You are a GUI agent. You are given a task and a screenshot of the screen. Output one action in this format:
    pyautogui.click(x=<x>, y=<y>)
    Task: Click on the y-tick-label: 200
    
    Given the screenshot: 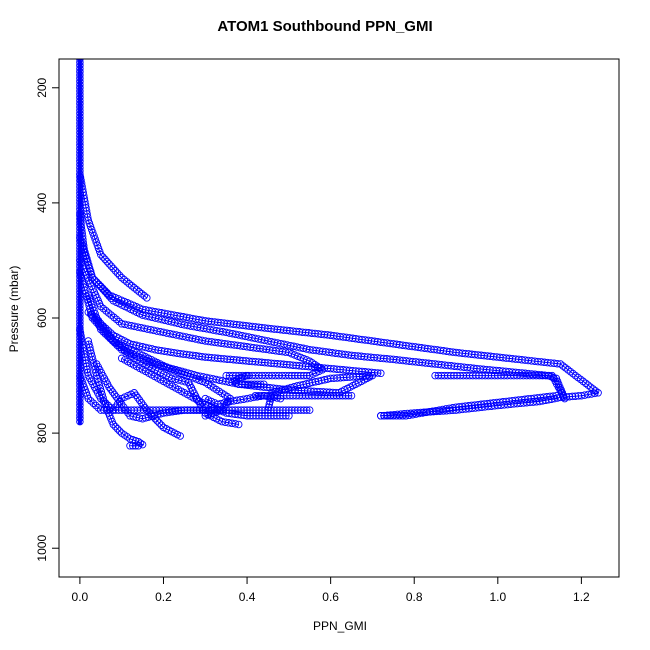 What is the action you would take?
    pyautogui.click(x=42, y=87)
    